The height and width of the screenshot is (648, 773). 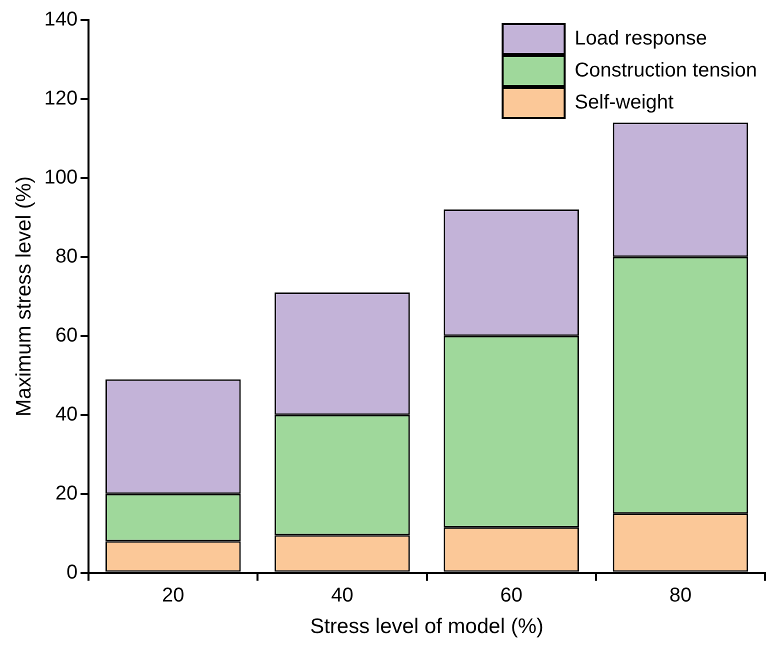 What do you see at coordinates (61, 177) in the screenshot?
I see `y-tick-label: 100` at bounding box center [61, 177].